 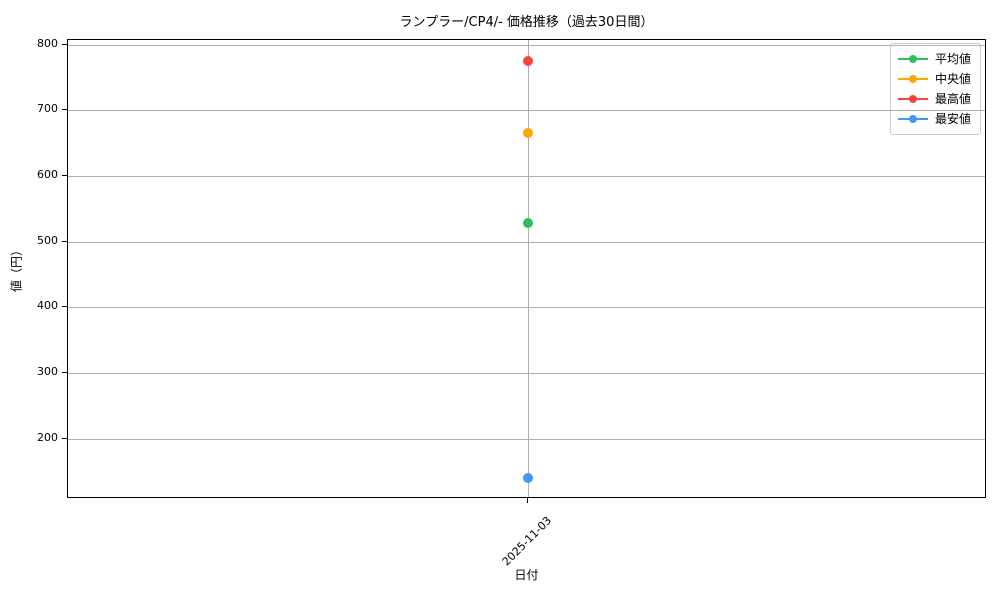 What do you see at coordinates (47, 437) in the screenshot?
I see `y-tick-label: 200` at bounding box center [47, 437].